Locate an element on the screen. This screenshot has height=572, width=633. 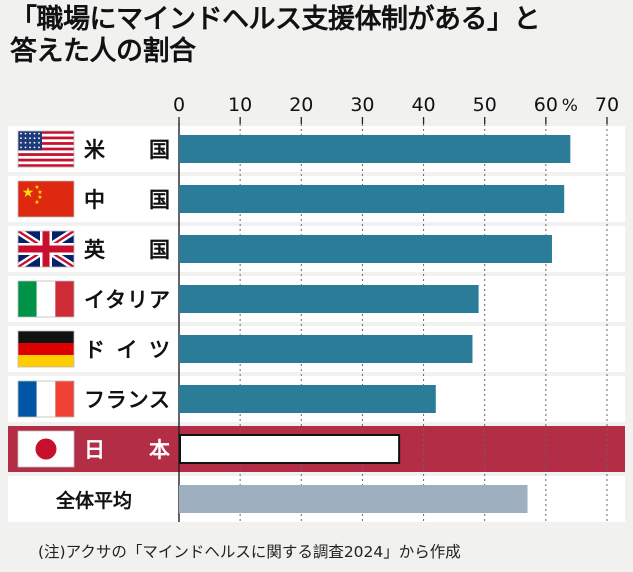
x-tick-label: 60 is located at coordinates (546, 105).